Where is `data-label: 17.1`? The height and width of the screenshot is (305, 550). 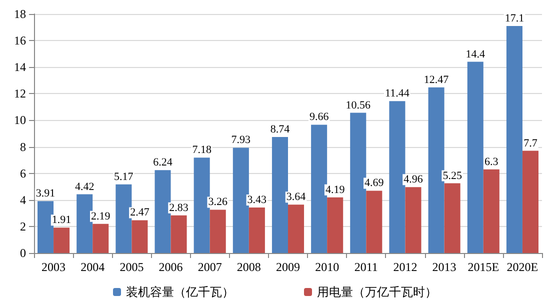
data-label: 17.1 is located at coordinates (514, 18).